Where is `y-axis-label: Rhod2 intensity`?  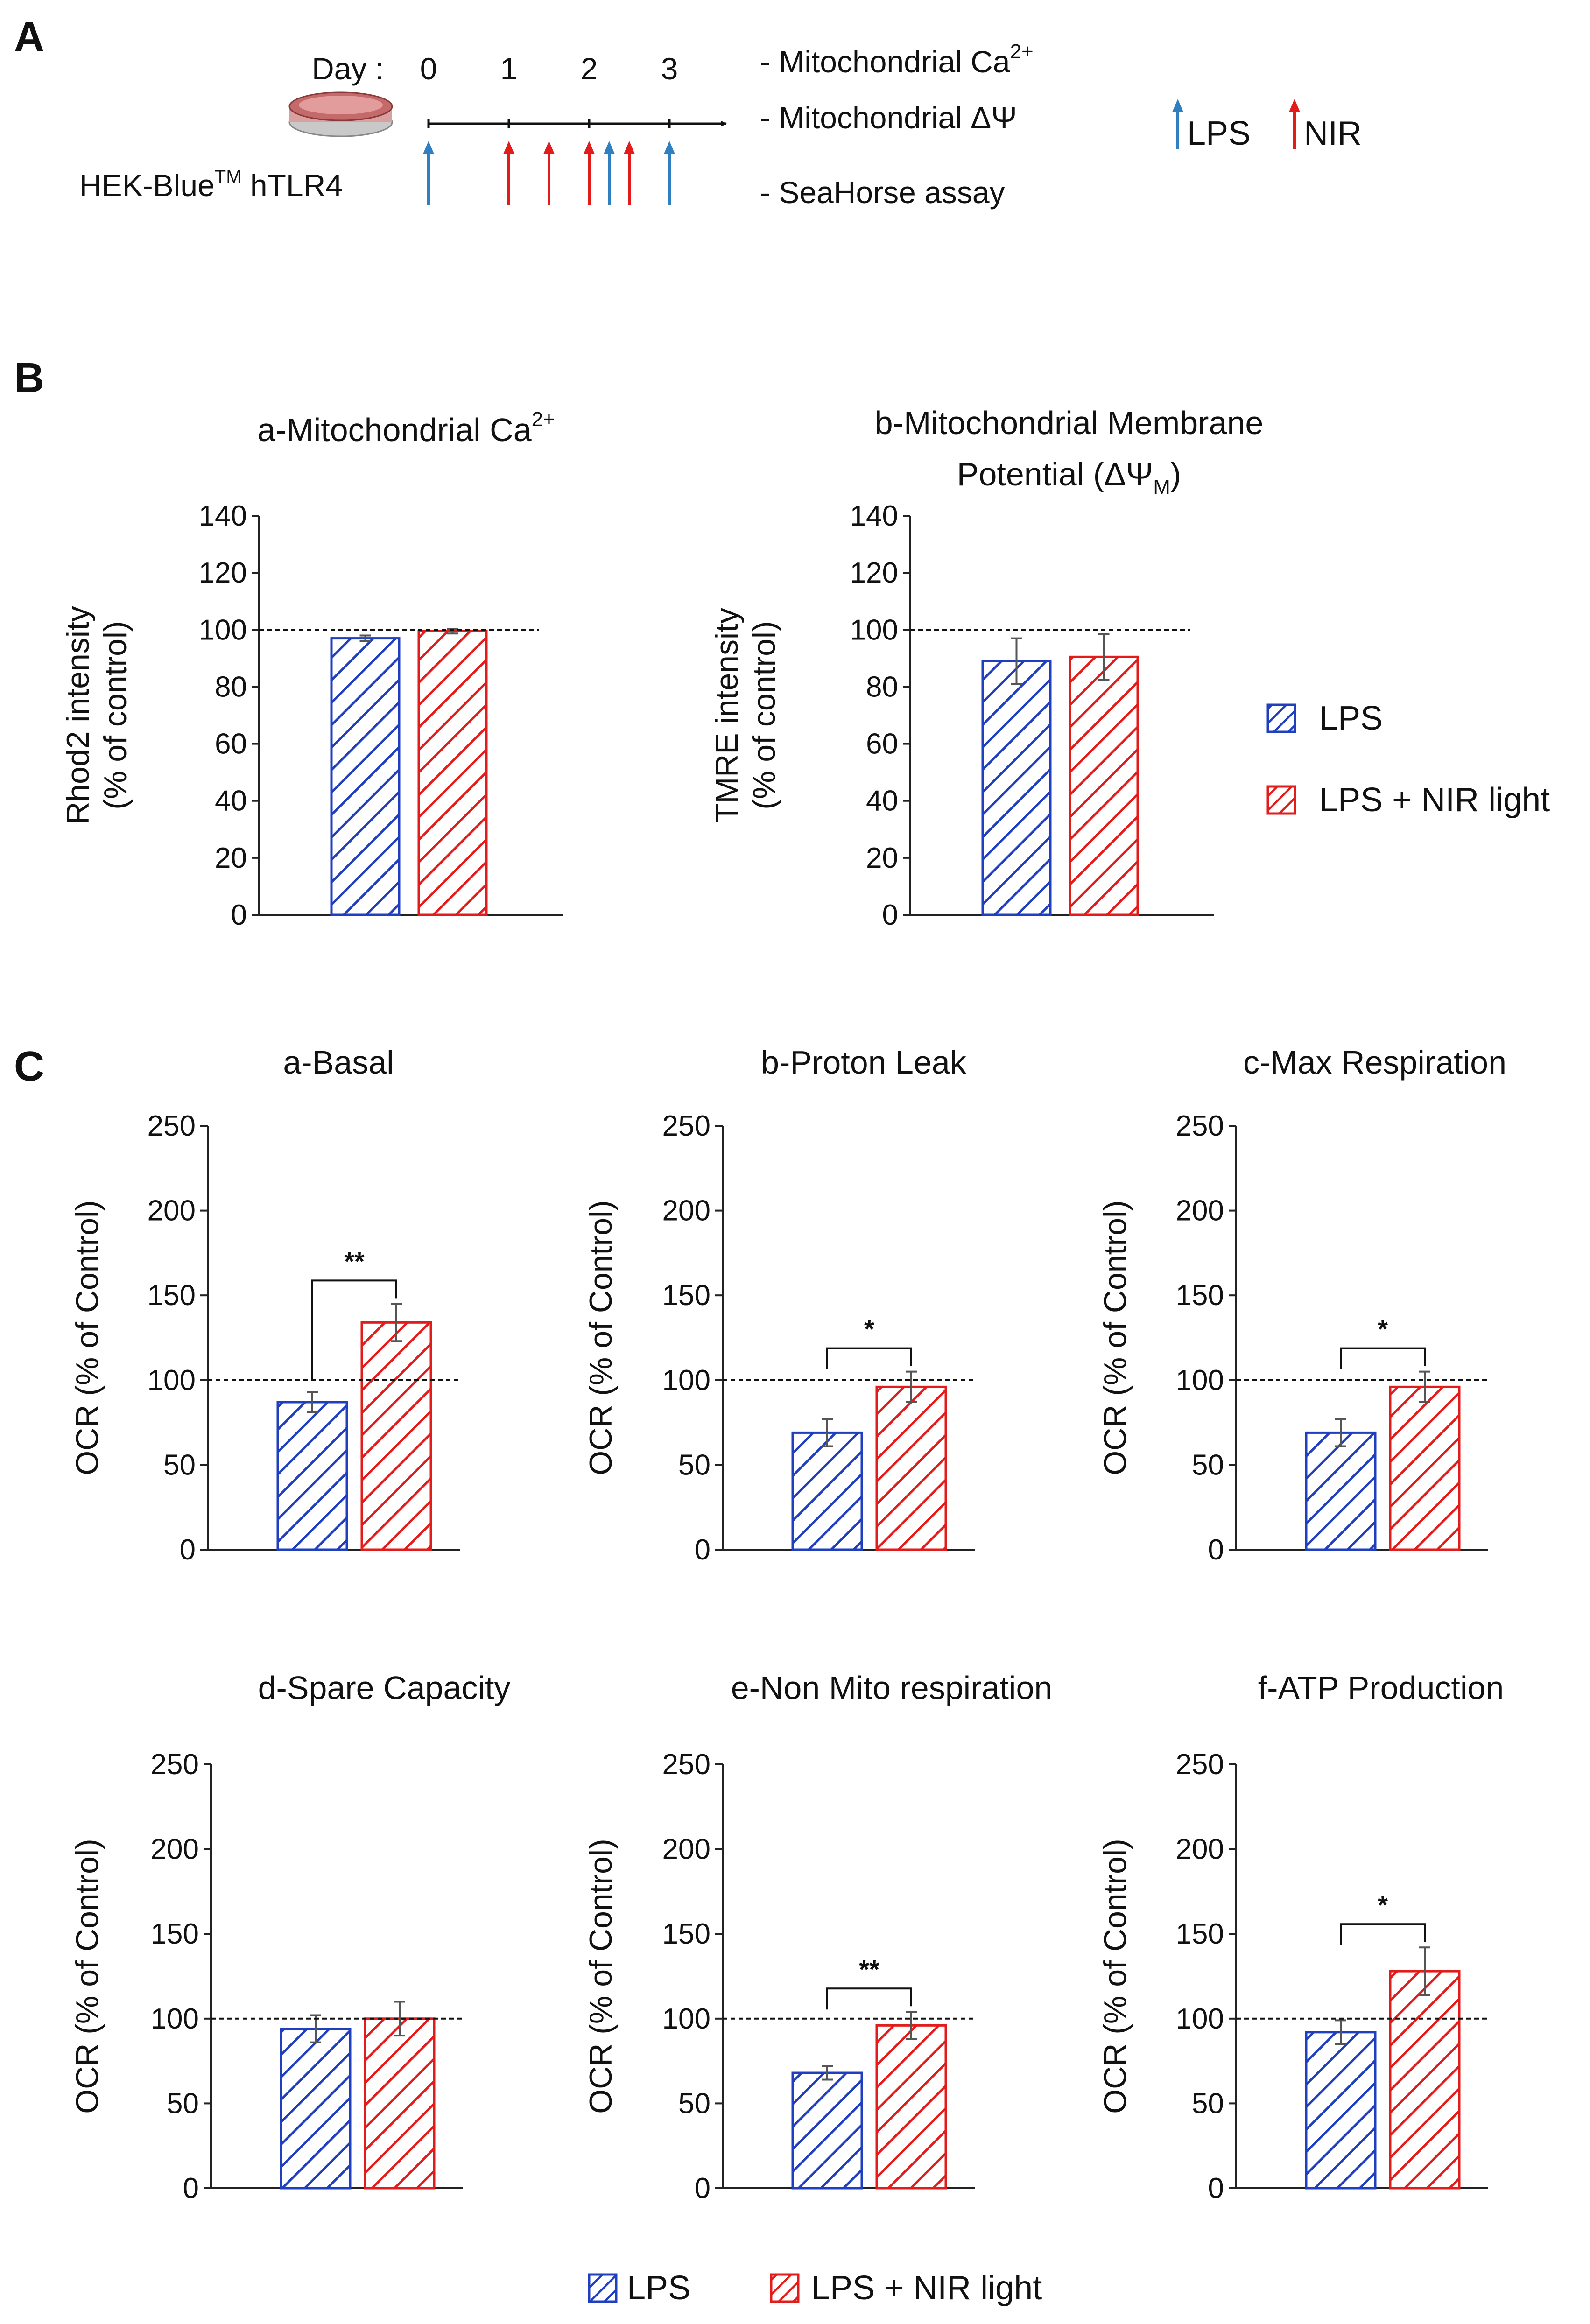 y-axis-label: Rhod2 intensity is located at coordinates (78, 715).